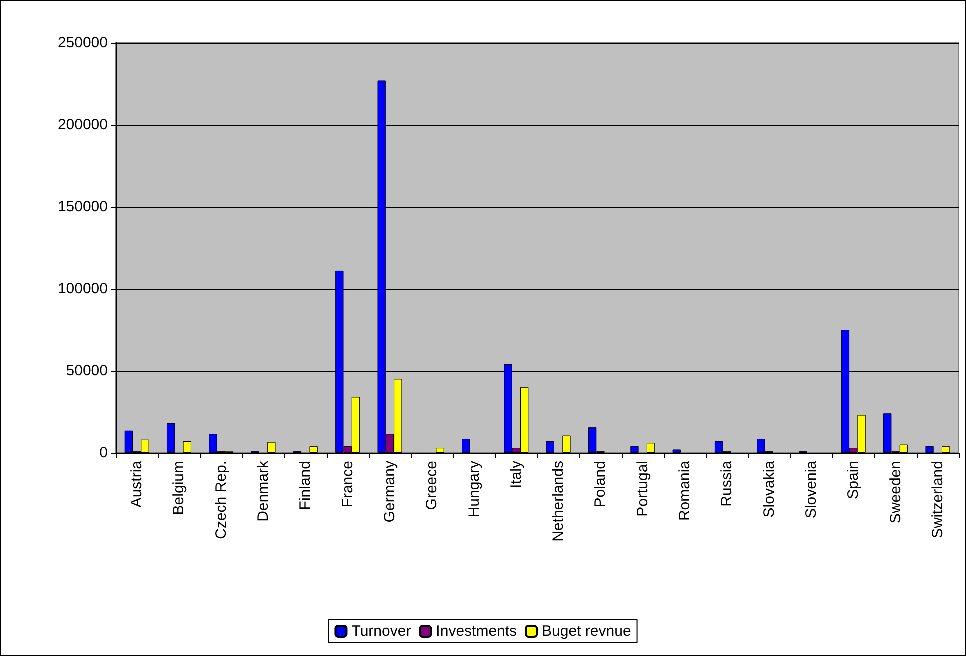 This screenshot has height=656, width=966. Describe the element at coordinates (853, 480) in the screenshot. I see `x-tick-label: Spain` at that location.